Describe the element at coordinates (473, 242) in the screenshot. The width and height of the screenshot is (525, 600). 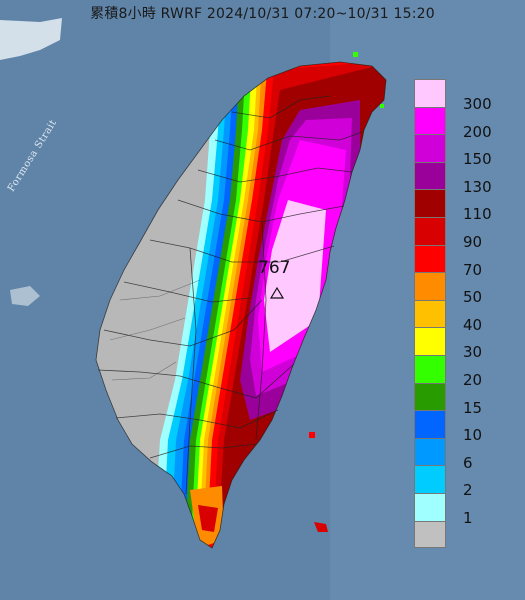
I see `legend-label: 90` at that location.